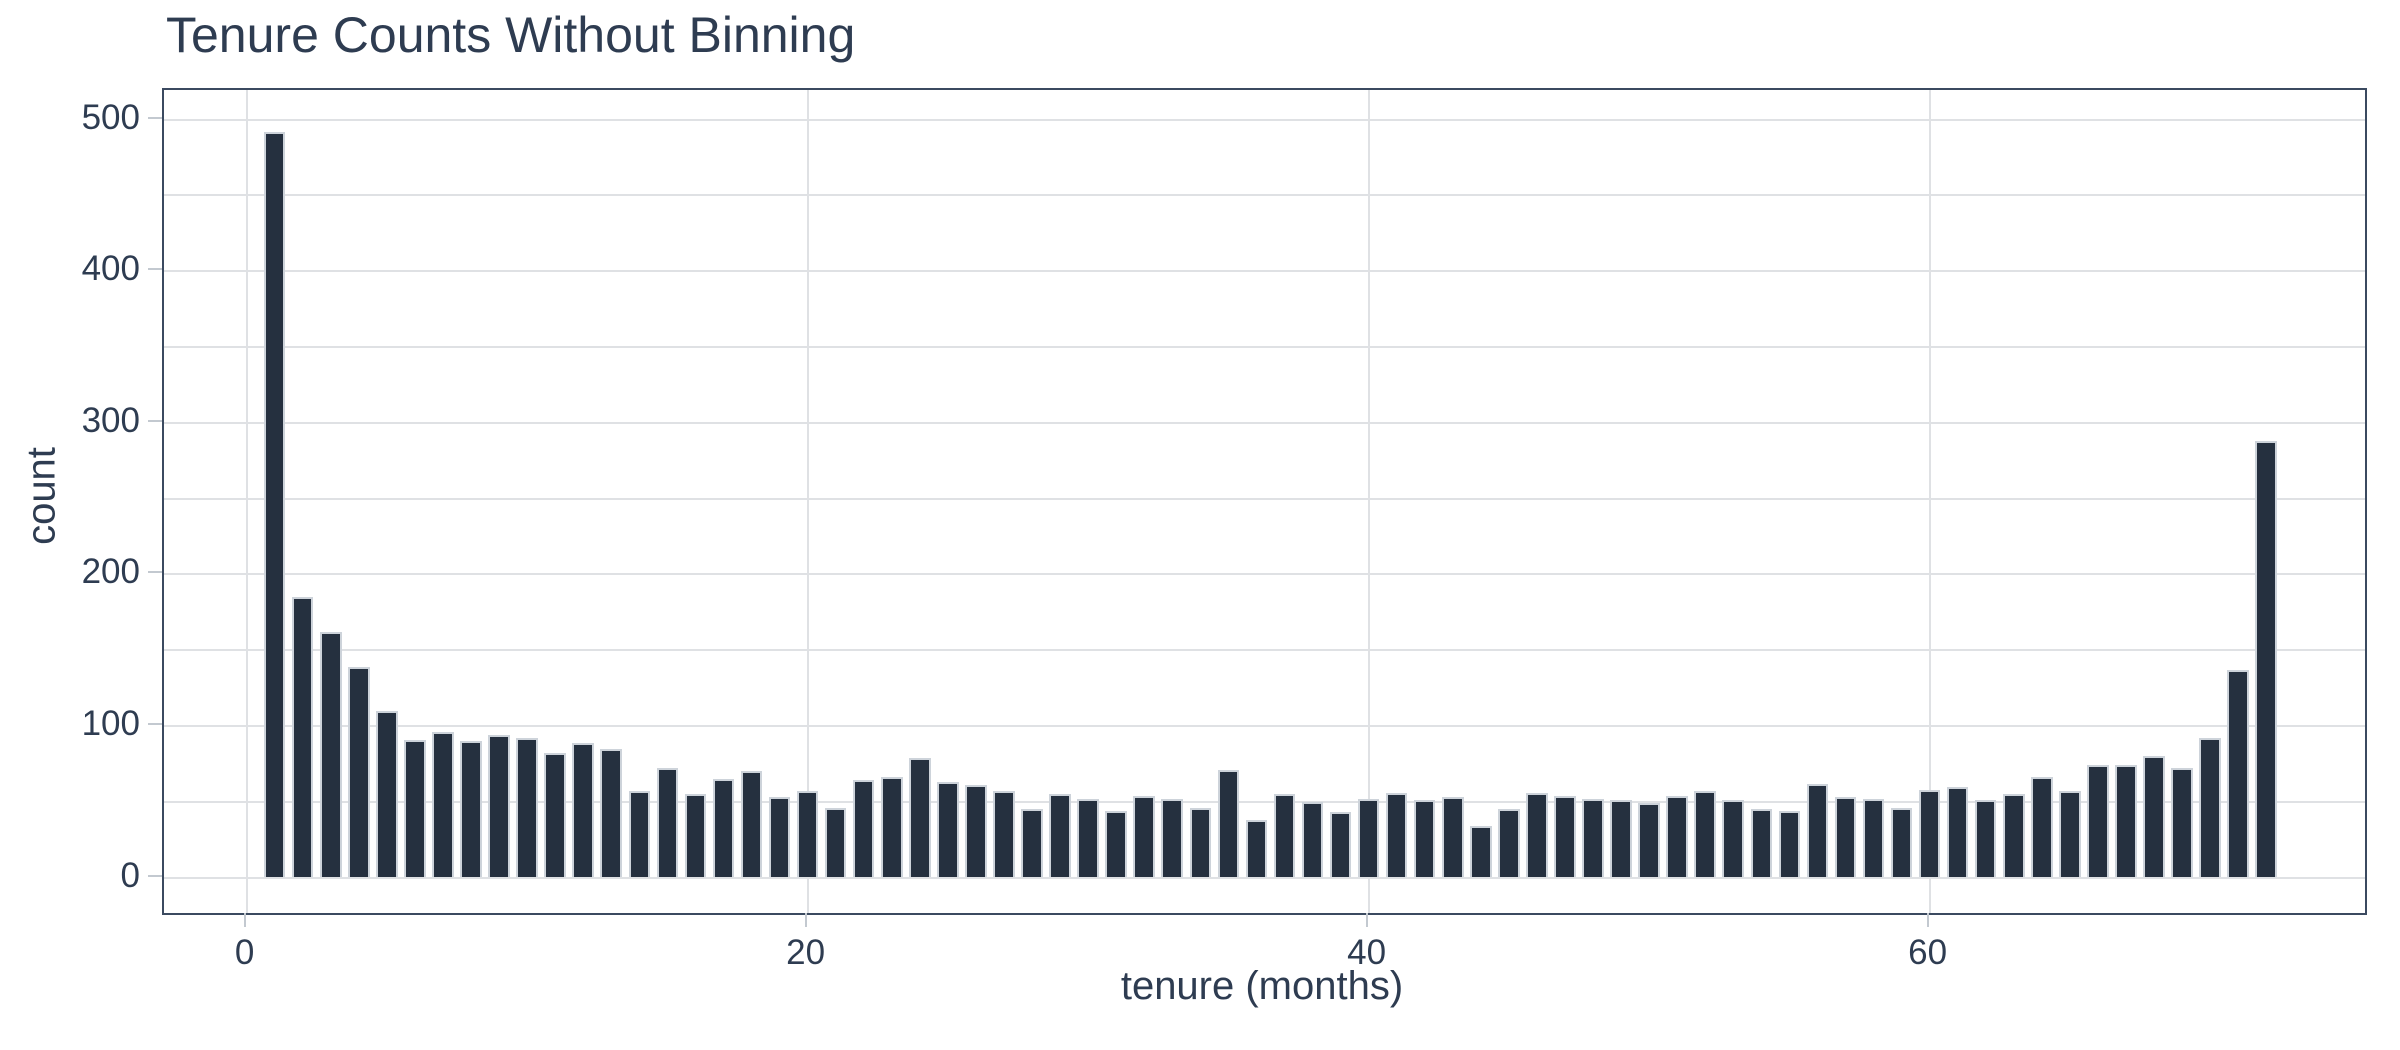 Image resolution: width=2400 pixels, height=1050 pixels. Describe the element at coordinates (806, 952) in the screenshot. I see `x-tick-label: 20` at that location.